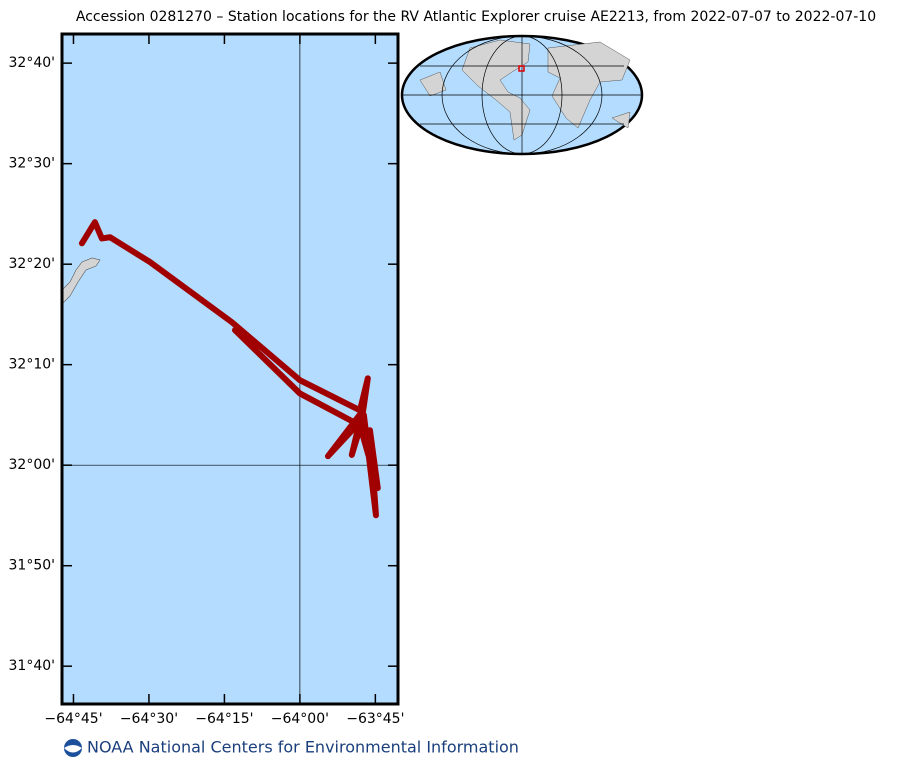 The height and width of the screenshot is (773, 899). What do you see at coordinates (73, 748) in the screenshot?
I see `noaa-logo` at bounding box center [73, 748].